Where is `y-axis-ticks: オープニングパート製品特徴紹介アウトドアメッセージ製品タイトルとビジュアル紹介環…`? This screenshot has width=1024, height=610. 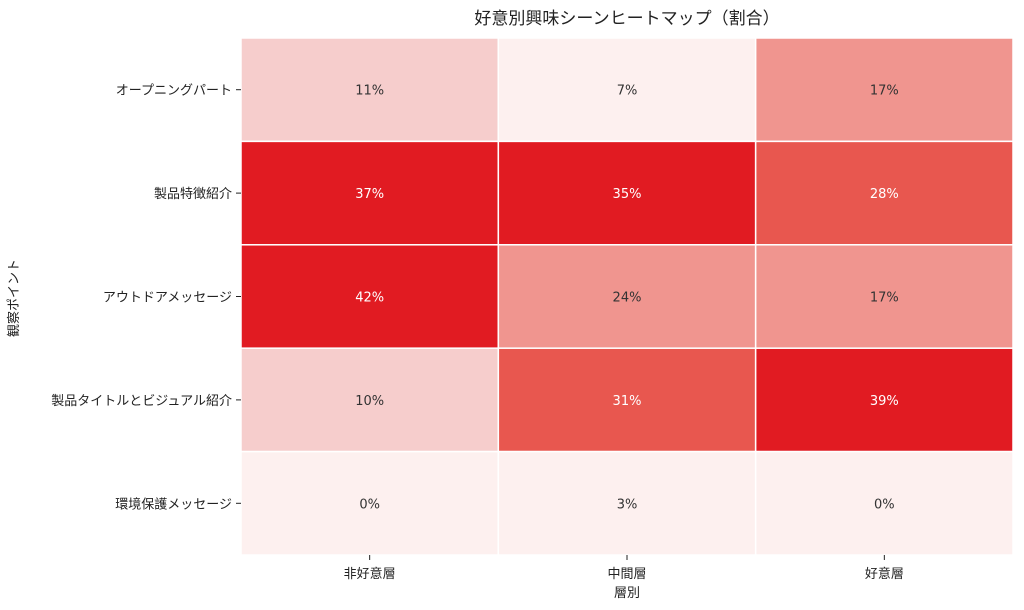 y-axis-ticks: オープニングパート製品特徴紹介アウトドアメッセージ製品タイトルとビジュアル紹介環… is located at coordinates (146, 298).